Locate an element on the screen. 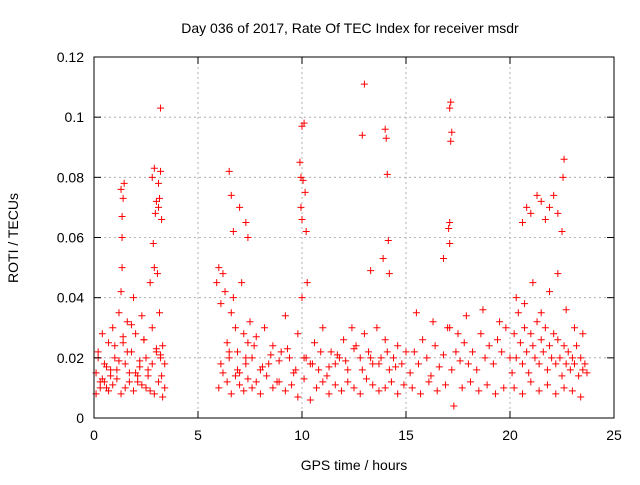  y-tick-label: 0.08 is located at coordinates (70, 177).